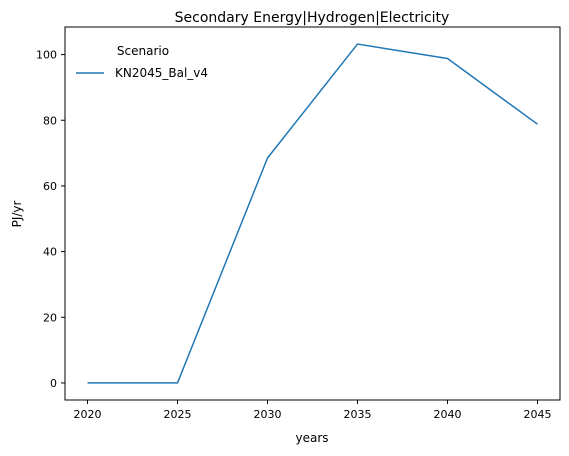 The width and height of the screenshot is (569, 456). What do you see at coordinates (46, 55) in the screenshot?
I see `y-tick-label: 100` at bounding box center [46, 55].